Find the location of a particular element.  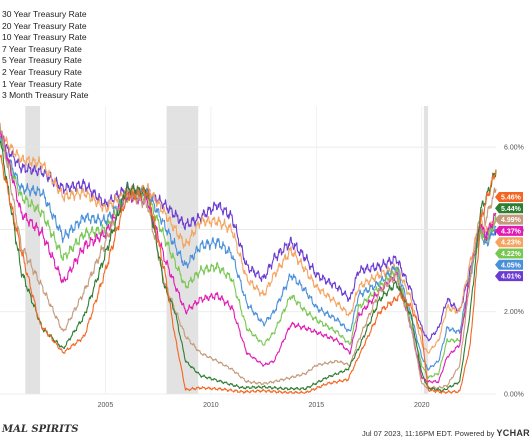

last-value-badge: 4.99% is located at coordinates (509, 219).